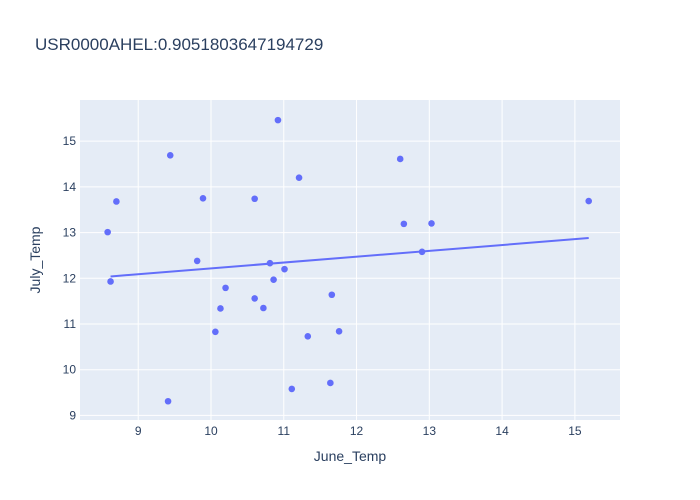  Describe the element at coordinates (70, 187) in the screenshot. I see `y-tick-label: 14` at that location.